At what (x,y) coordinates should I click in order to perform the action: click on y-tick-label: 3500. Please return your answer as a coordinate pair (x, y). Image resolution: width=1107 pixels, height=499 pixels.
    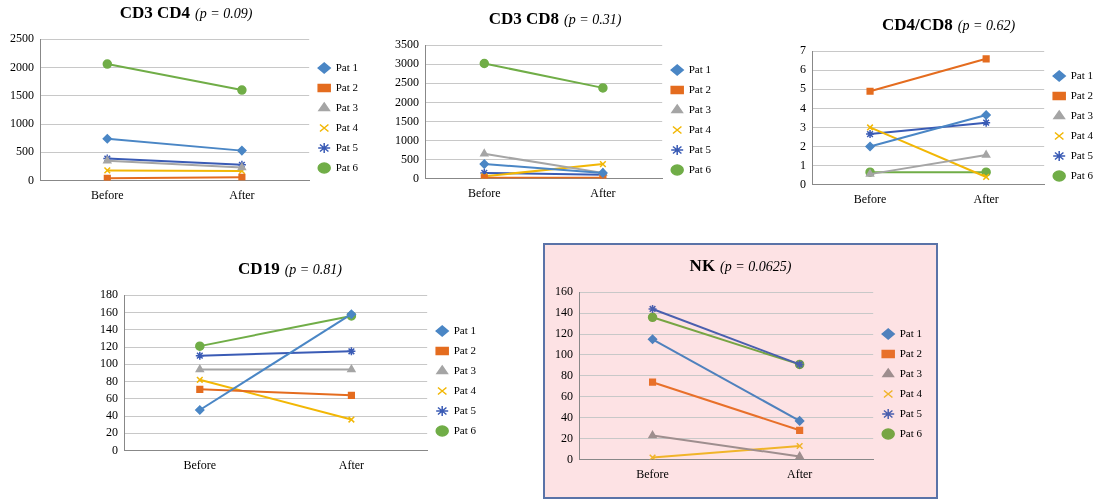
    Looking at the image, I should click on (407, 44).